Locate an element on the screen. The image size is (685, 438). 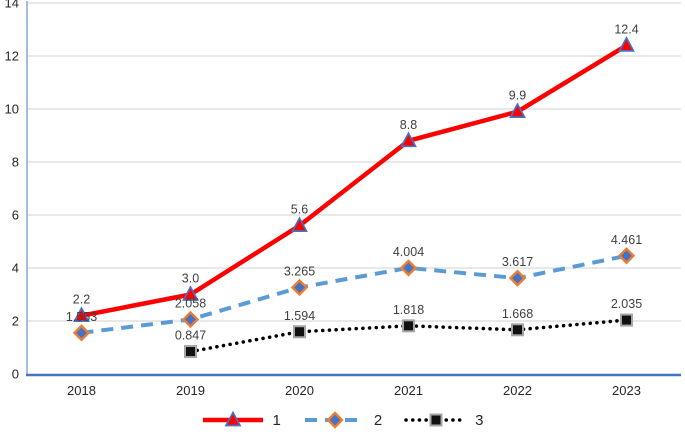
data-label: 3.0 is located at coordinates (190, 279).